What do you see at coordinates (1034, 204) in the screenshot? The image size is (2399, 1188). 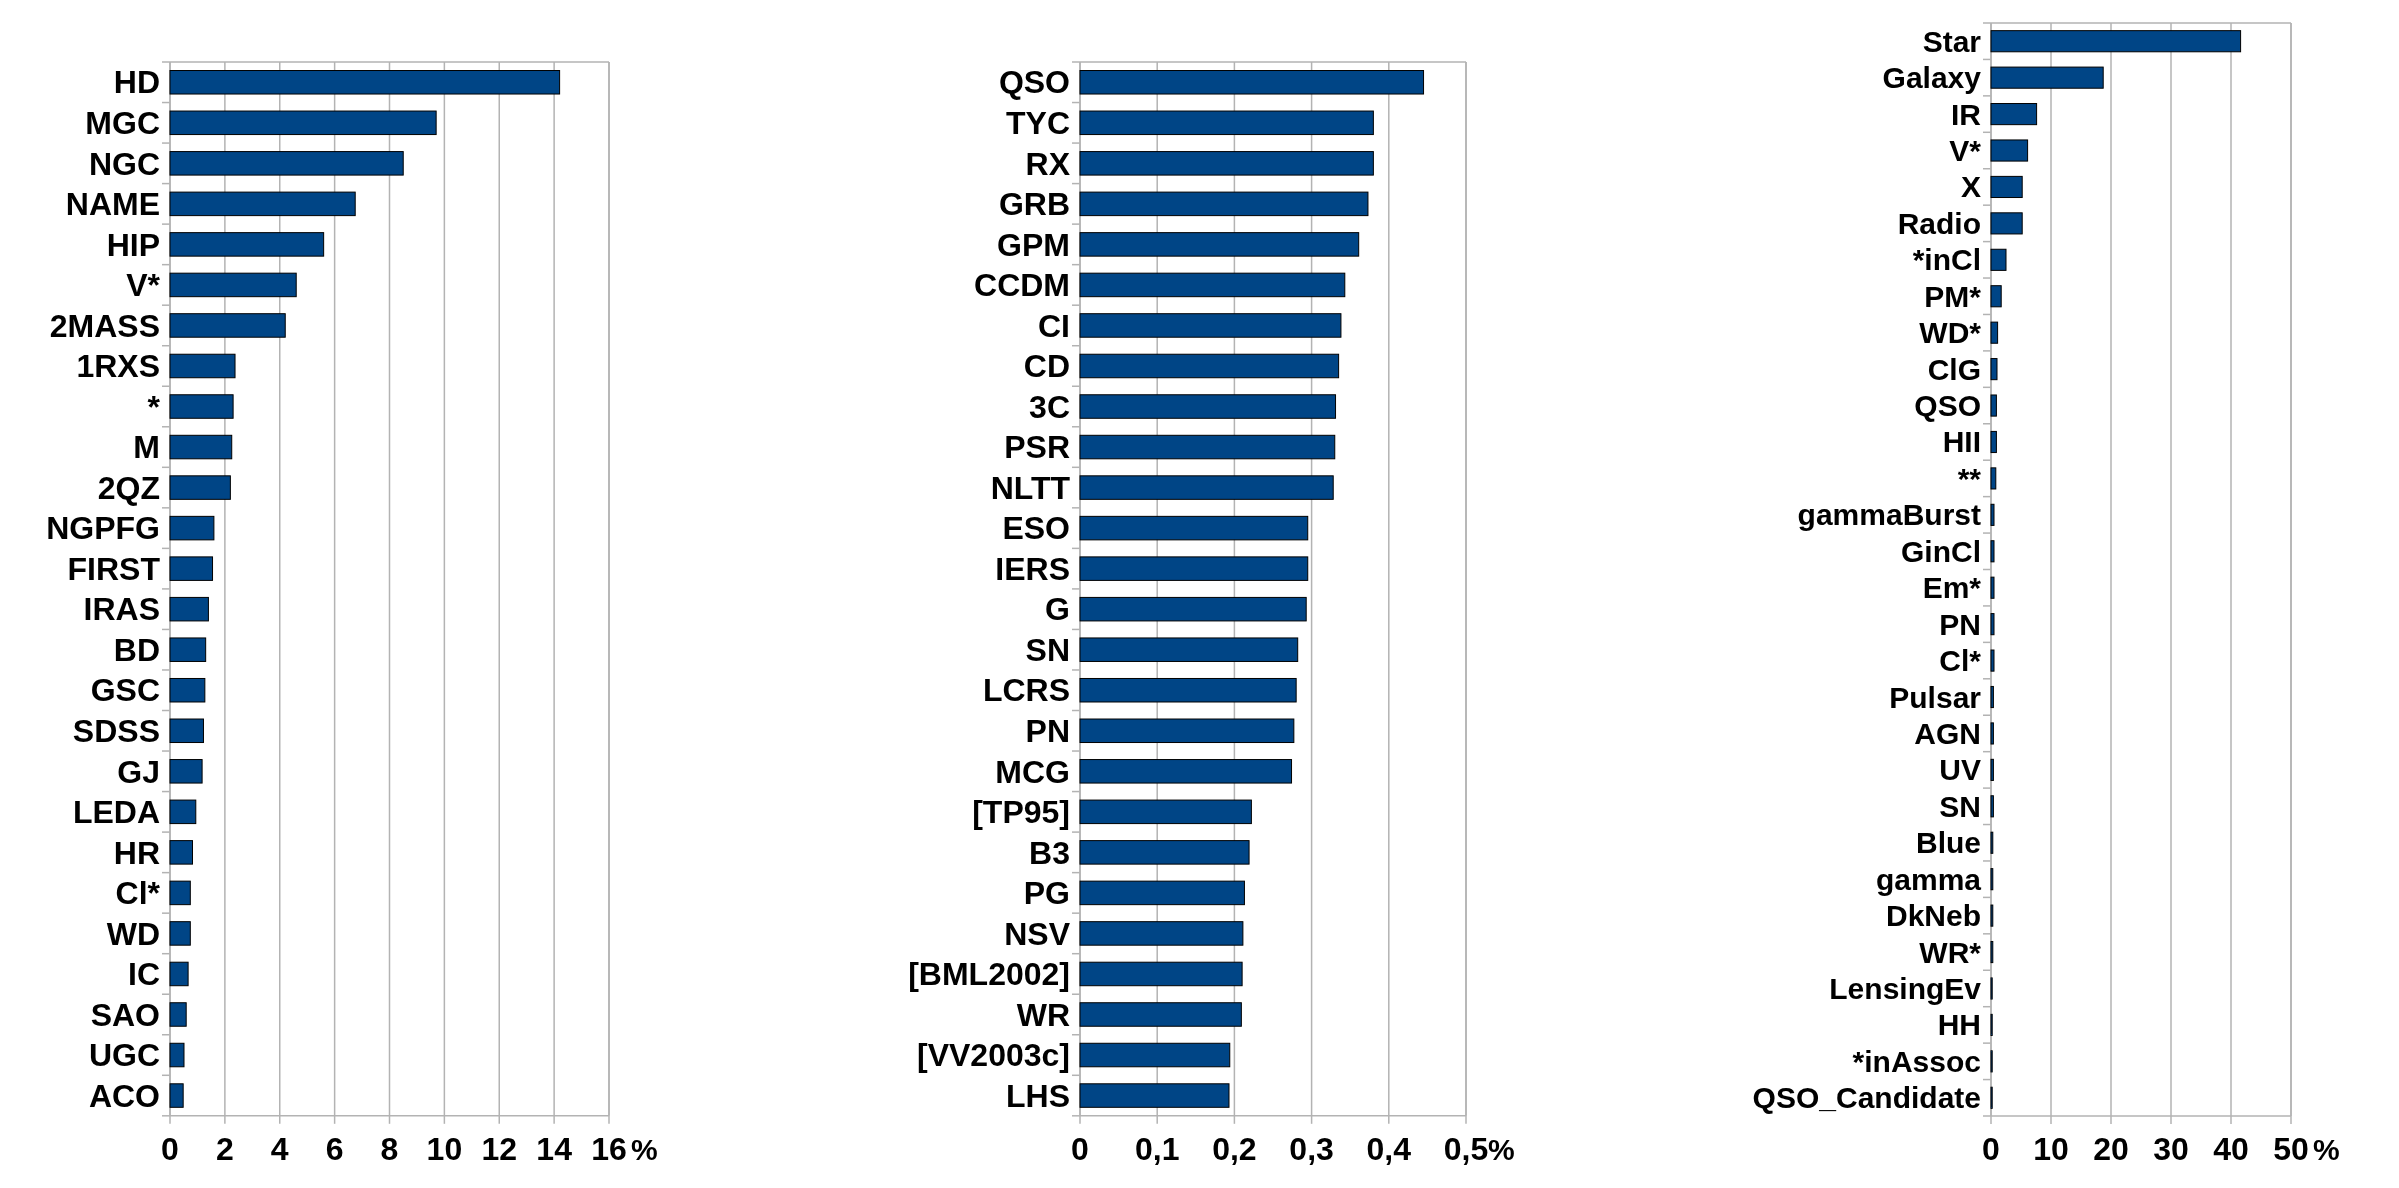 I see `y-tick-label: GRB` at bounding box center [1034, 204].